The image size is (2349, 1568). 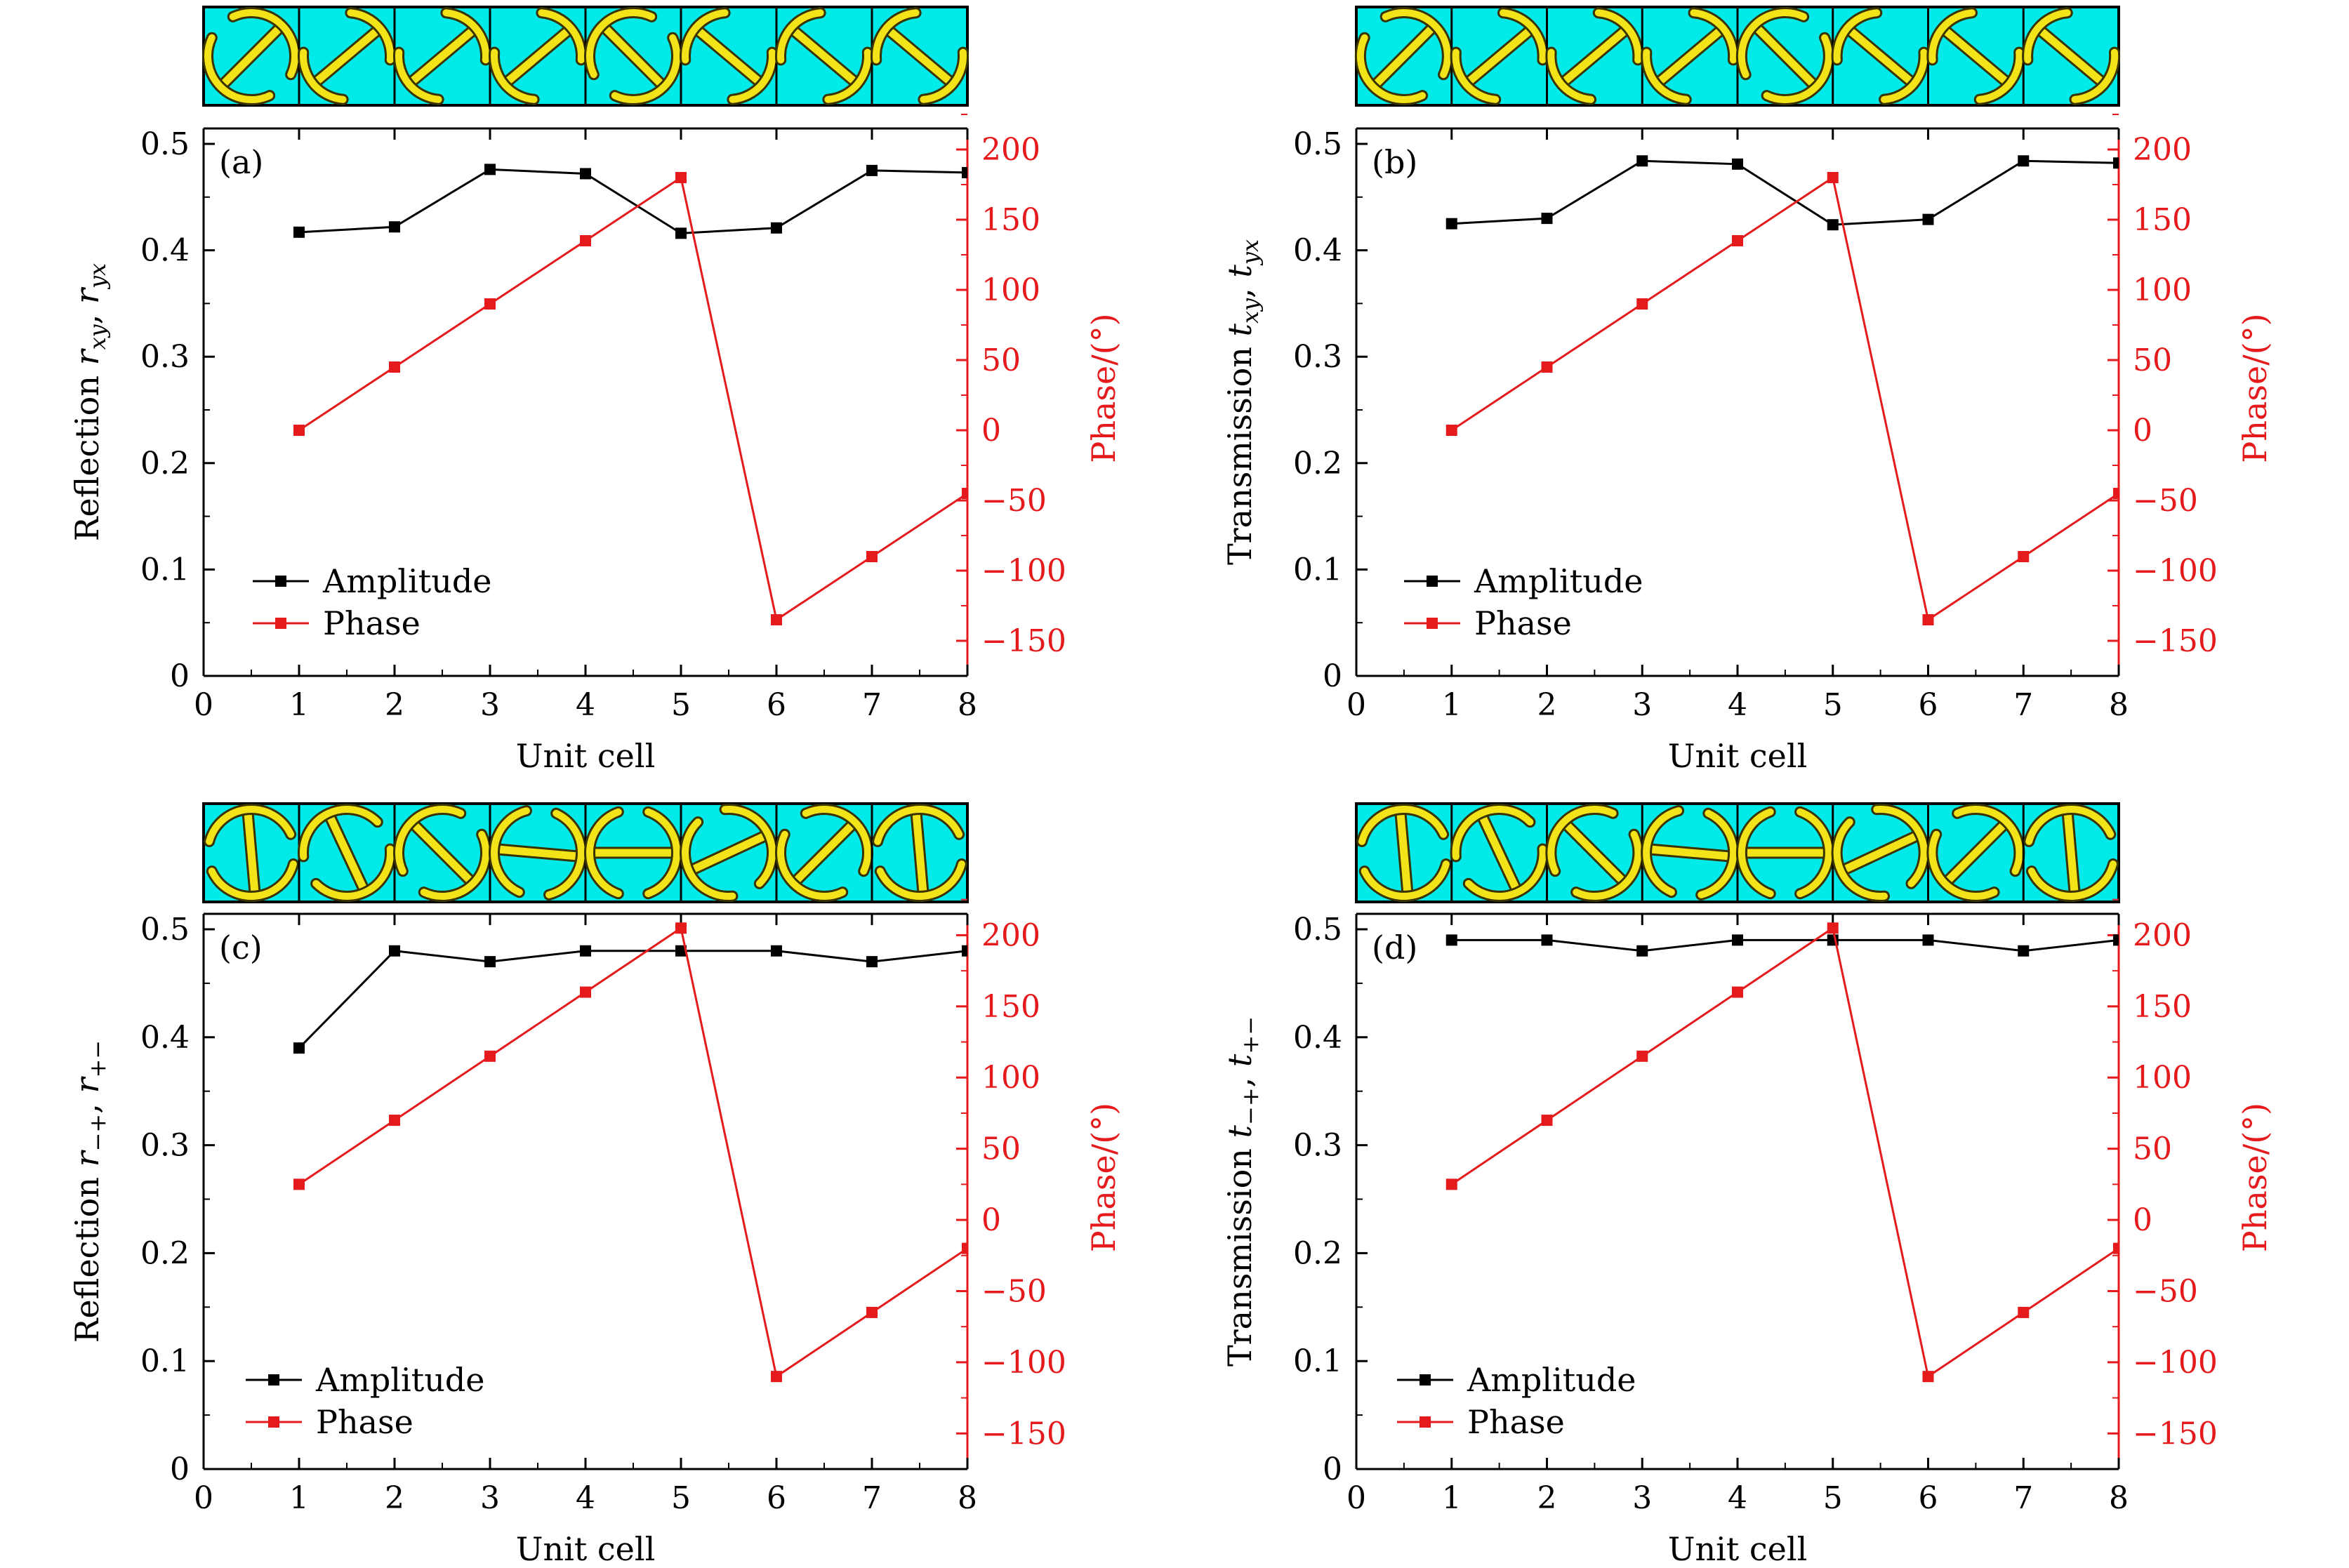 What do you see at coordinates (1240, 450) in the screenshot?
I see `y-axis-title-part: Transmission` at bounding box center [1240, 450].